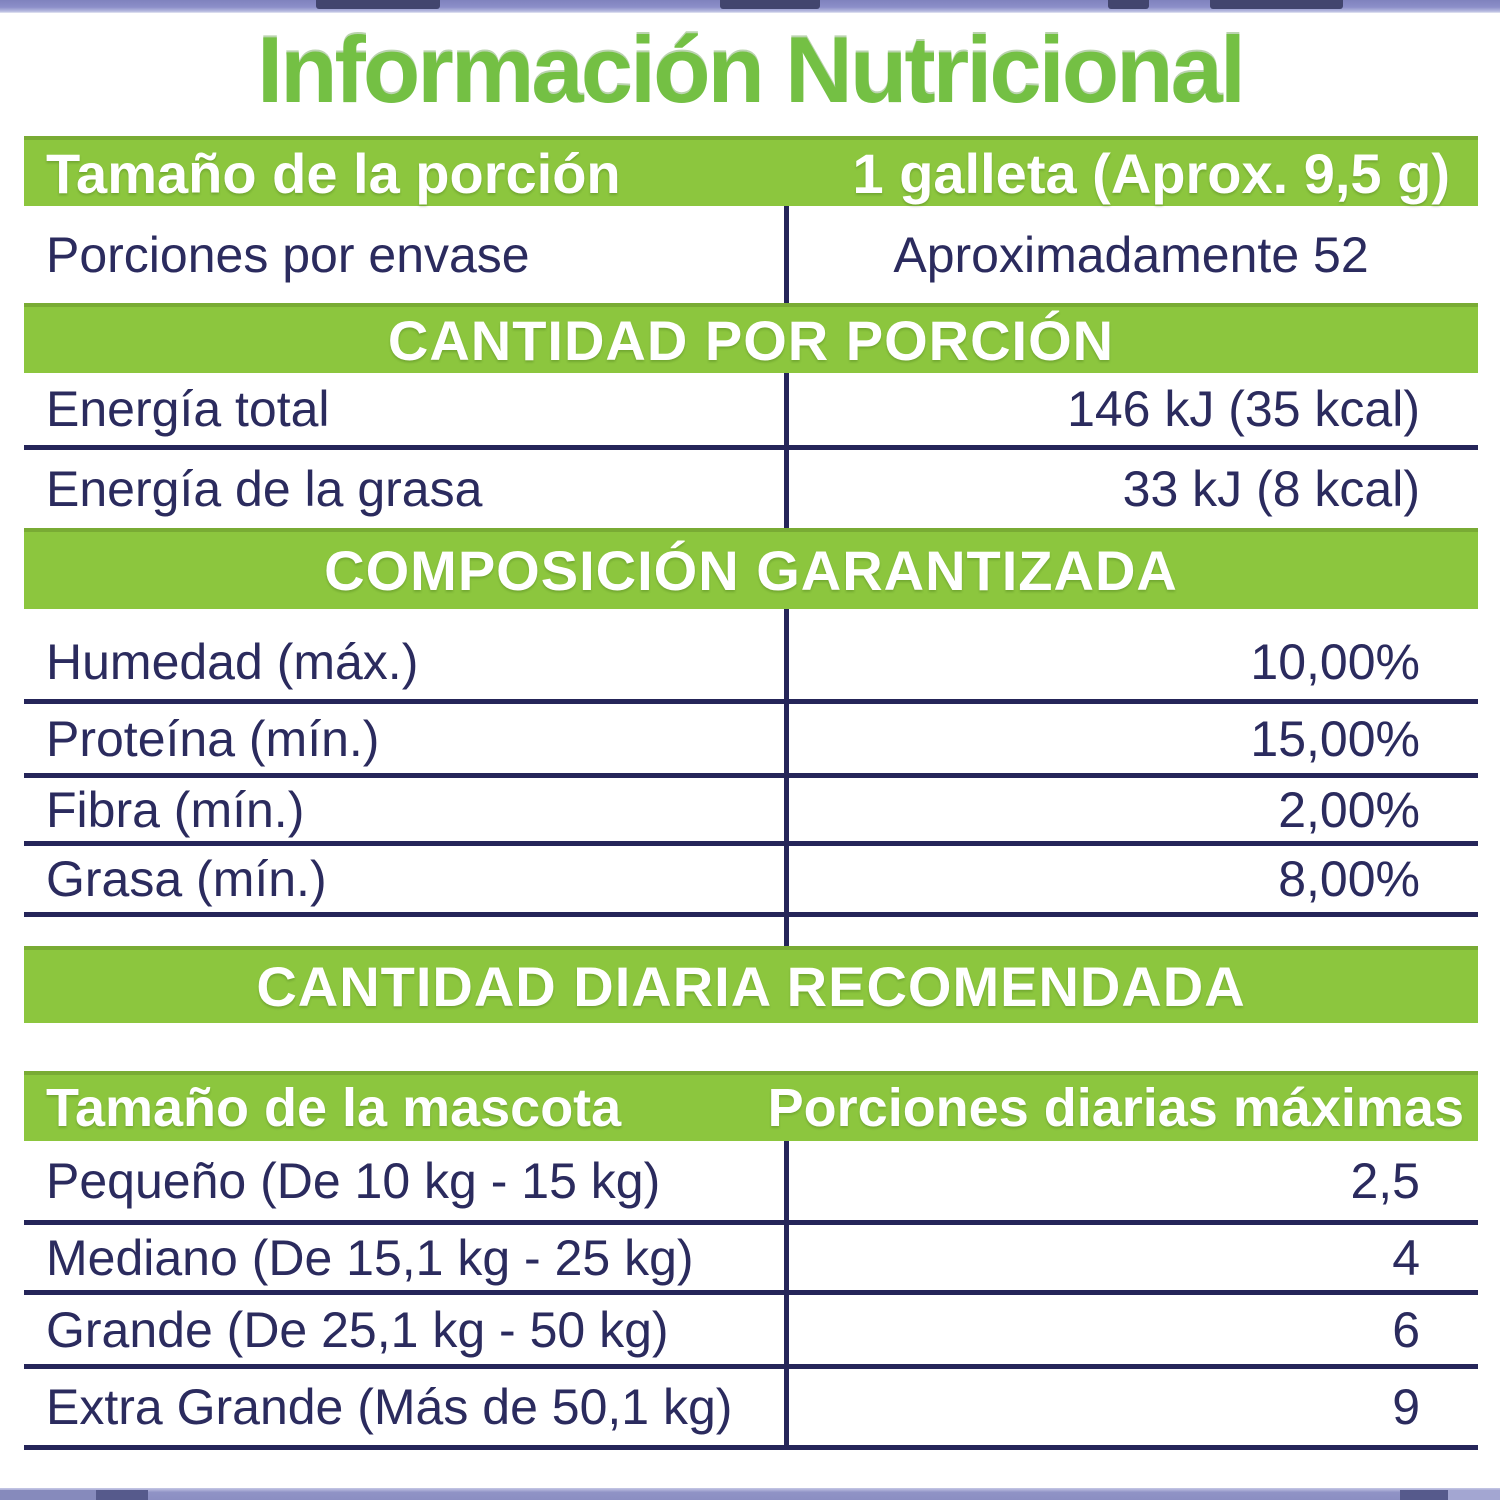 This screenshot has height=1500, width=1500. I want to click on table-row: Proteína (mín.) 15,00%, so click(751, 741).